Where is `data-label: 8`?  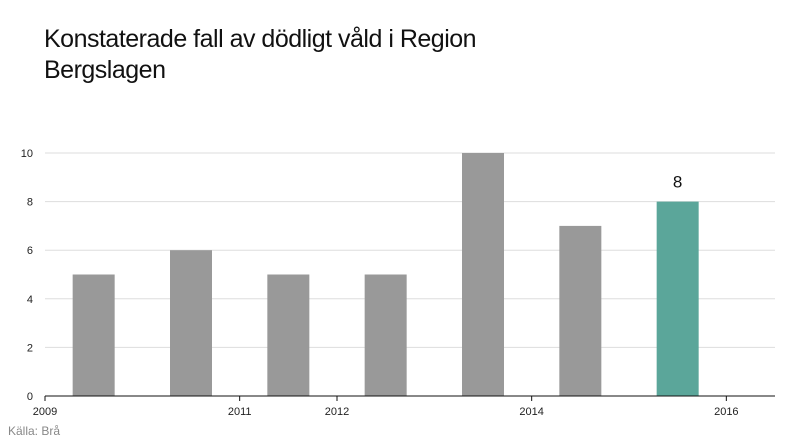
data-label: 8 is located at coordinates (677, 182).